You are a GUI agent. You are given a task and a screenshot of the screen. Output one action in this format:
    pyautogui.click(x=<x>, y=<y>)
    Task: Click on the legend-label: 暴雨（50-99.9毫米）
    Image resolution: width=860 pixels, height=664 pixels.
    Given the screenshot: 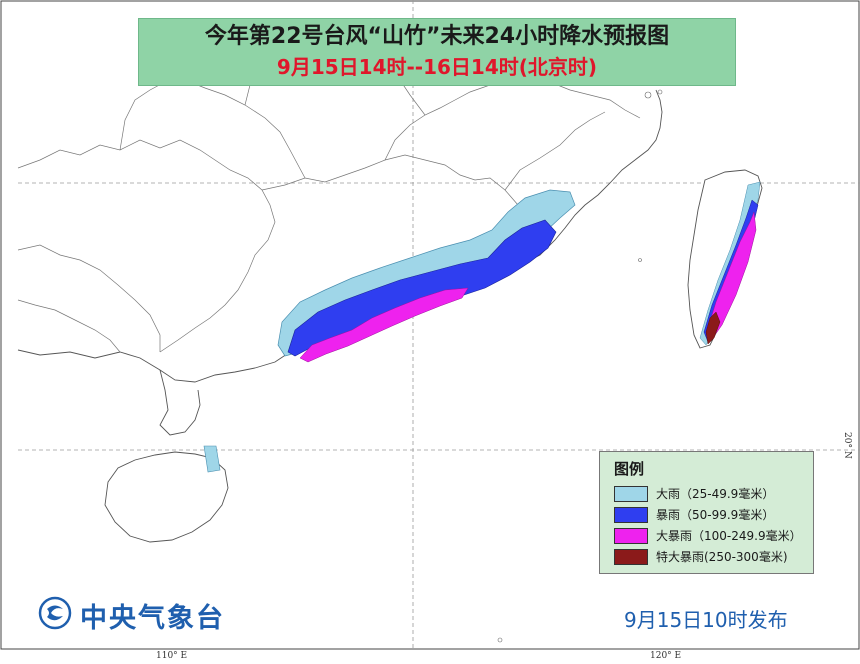 What is the action you would take?
    pyautogui.click(x=715, y=515)
    